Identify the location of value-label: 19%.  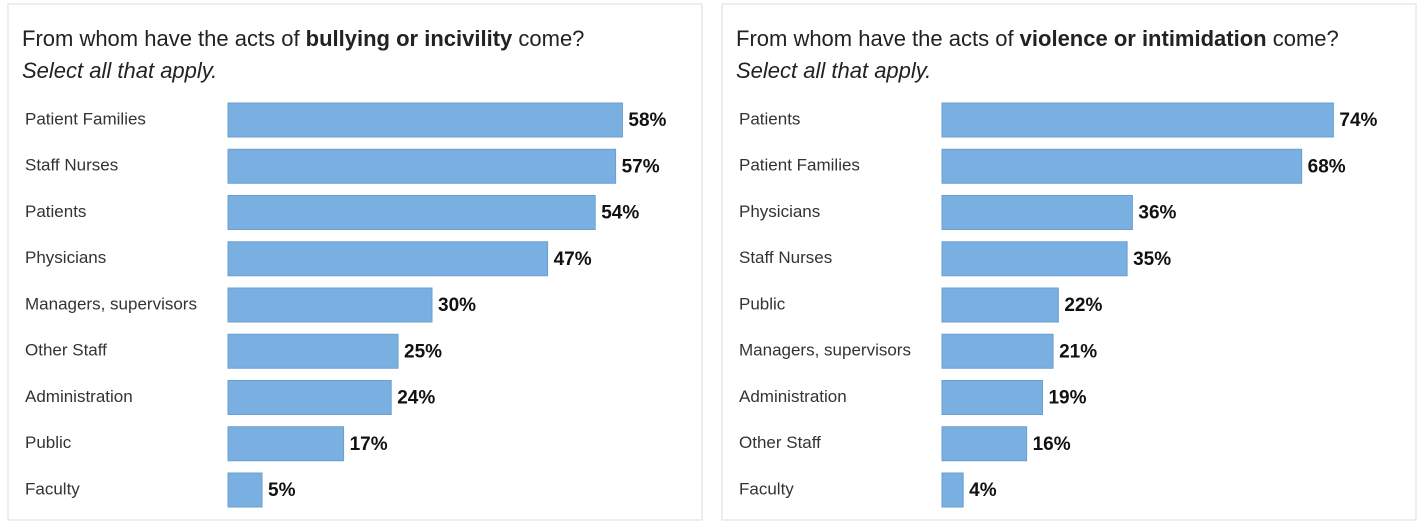
(1067, 398).